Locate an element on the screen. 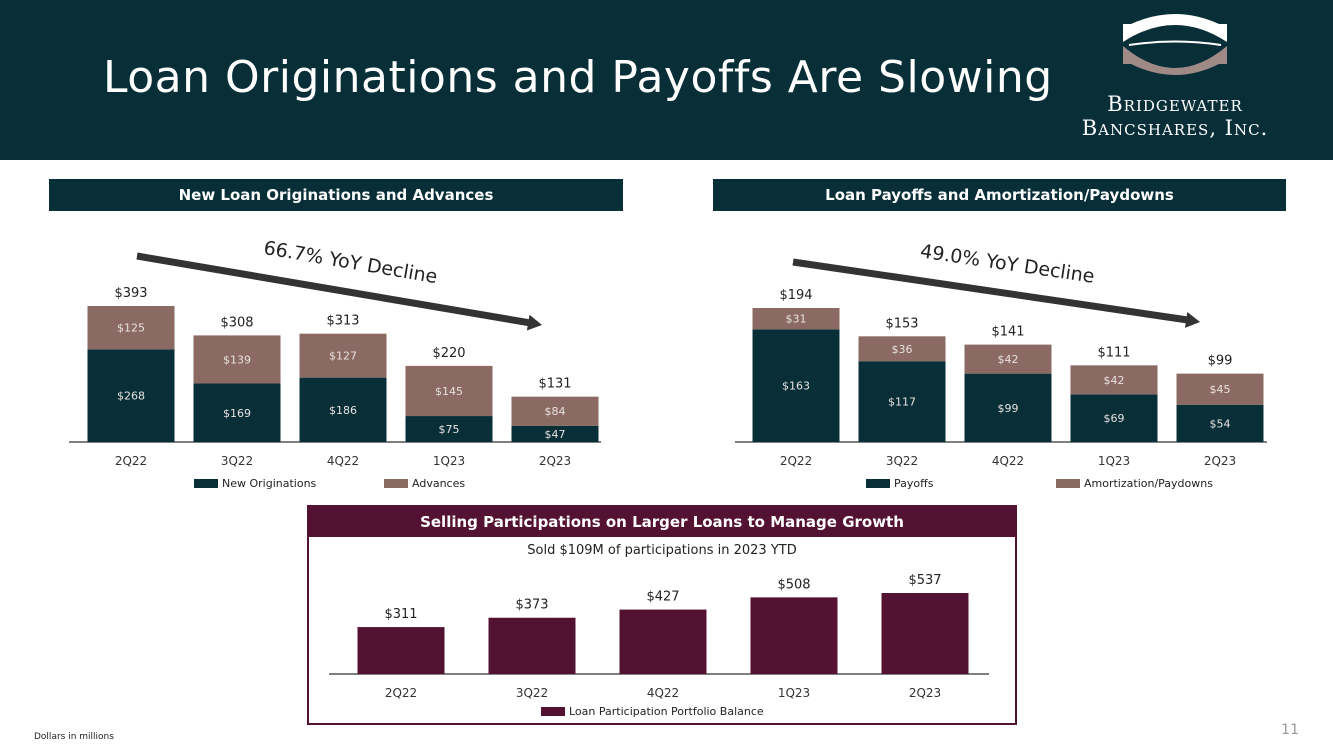 The height and width of the screenshot is (749, 1333). bar-new-originations-1Q23 is located at coordinates (449, 429).